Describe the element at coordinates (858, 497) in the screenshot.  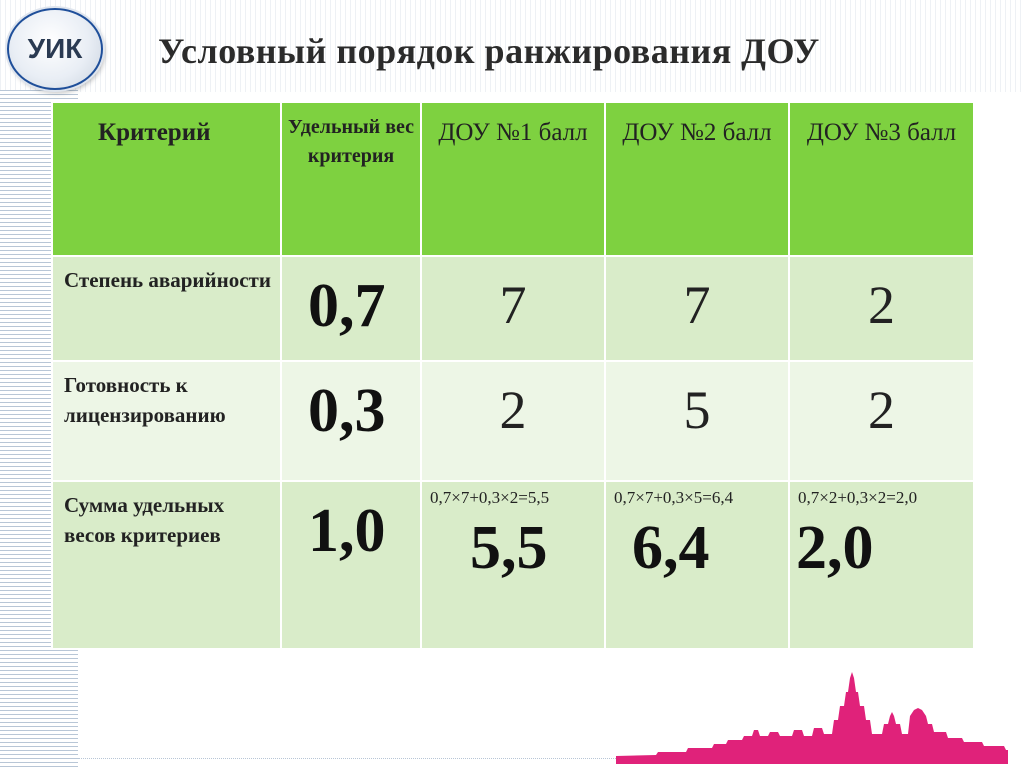
I see `formula-text: 0,7×2+0,3×2=2,0` at that location.